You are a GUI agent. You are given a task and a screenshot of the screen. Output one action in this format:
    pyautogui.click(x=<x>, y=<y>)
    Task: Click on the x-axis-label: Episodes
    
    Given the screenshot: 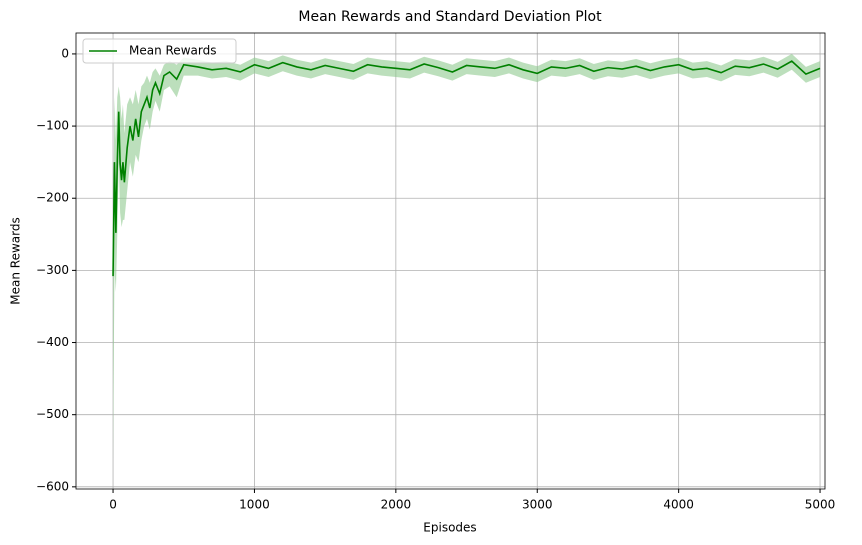 What is the action you would take?
    pyautogui.click(x=449, y=528)
    